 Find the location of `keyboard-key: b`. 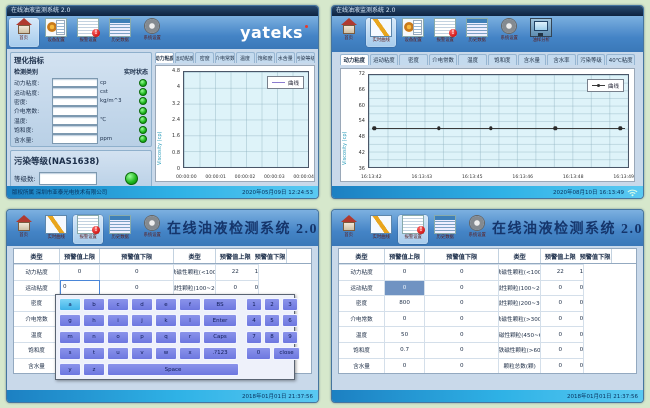

keyboard-key: b is located at coordinates (94, 304).